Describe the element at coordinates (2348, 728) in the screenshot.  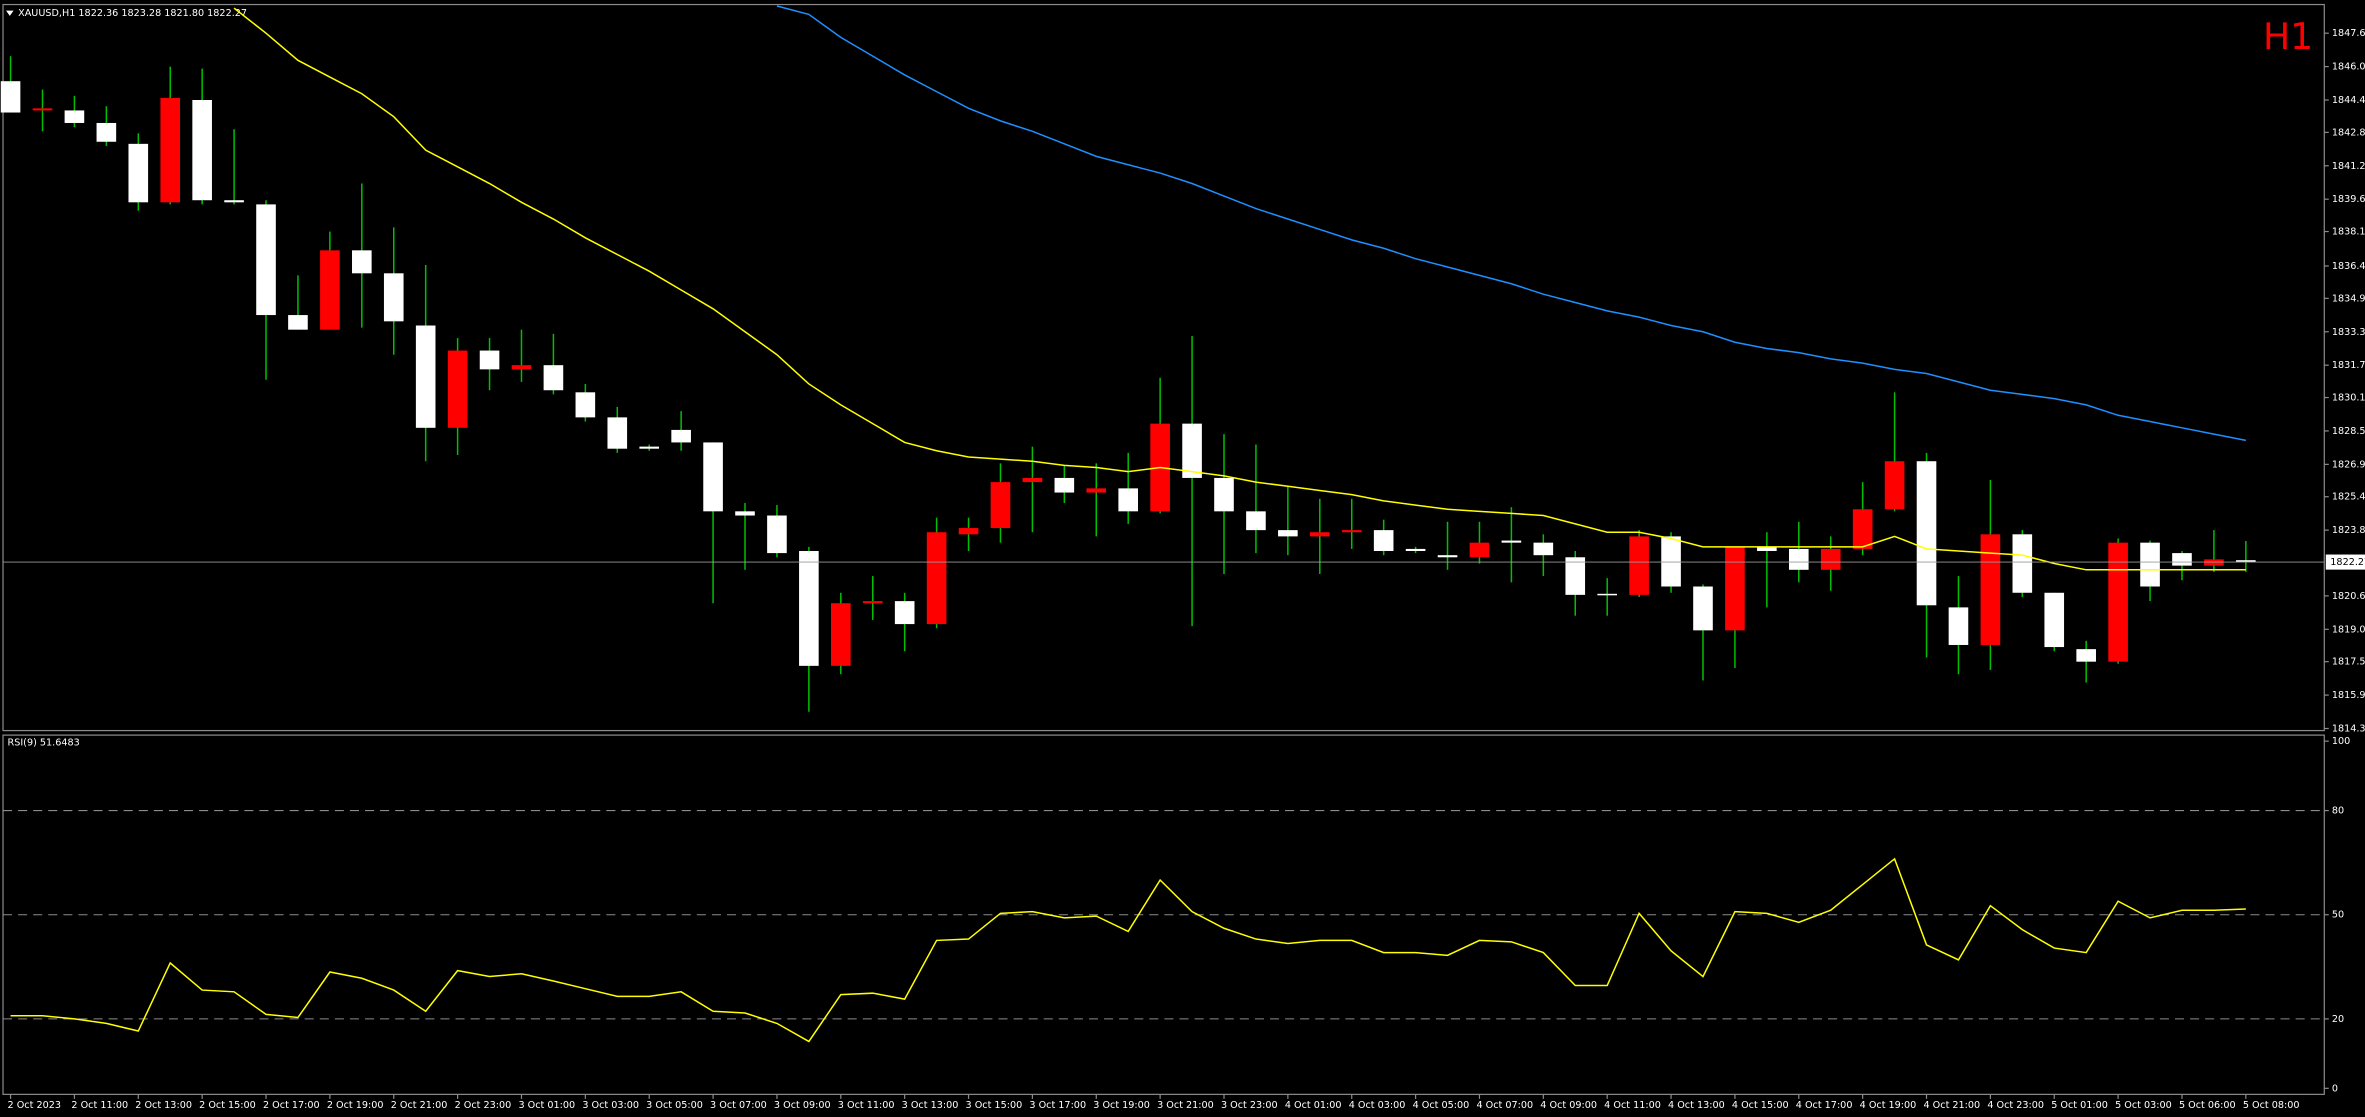
I see `y-tick-label: 1814.30` at that location.